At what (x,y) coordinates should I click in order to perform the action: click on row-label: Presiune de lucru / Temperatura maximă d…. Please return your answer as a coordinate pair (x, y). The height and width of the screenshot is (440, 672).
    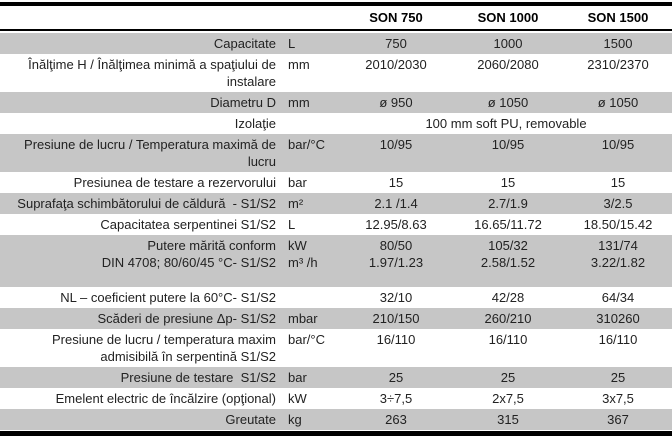
    Looking at the image, I should click on (150, 153).